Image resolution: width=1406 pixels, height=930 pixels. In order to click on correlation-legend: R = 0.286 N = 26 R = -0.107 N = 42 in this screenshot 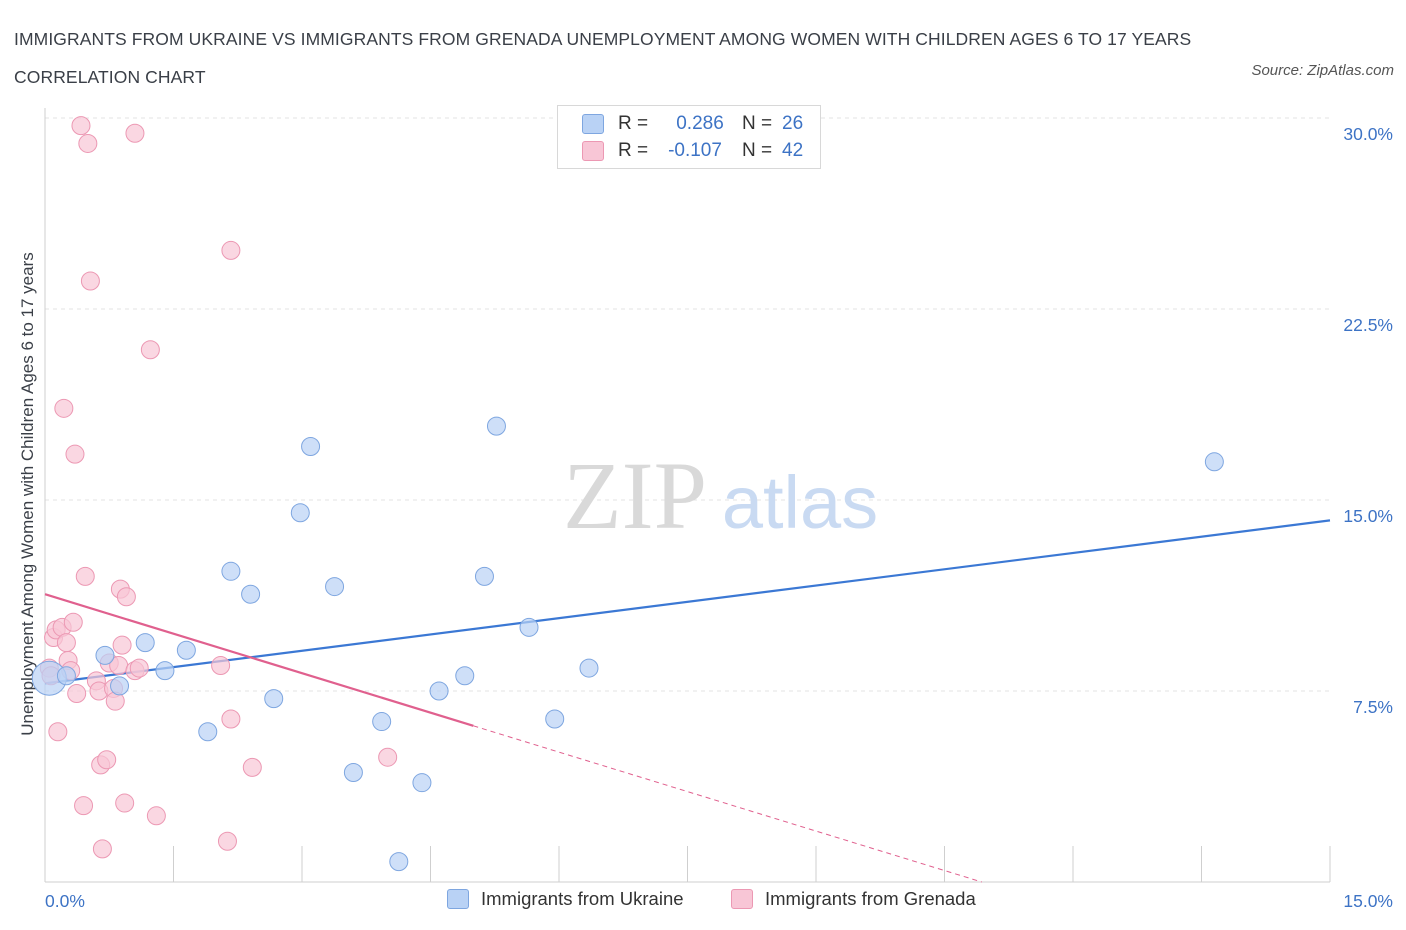, I will do `click(689, 137)`.